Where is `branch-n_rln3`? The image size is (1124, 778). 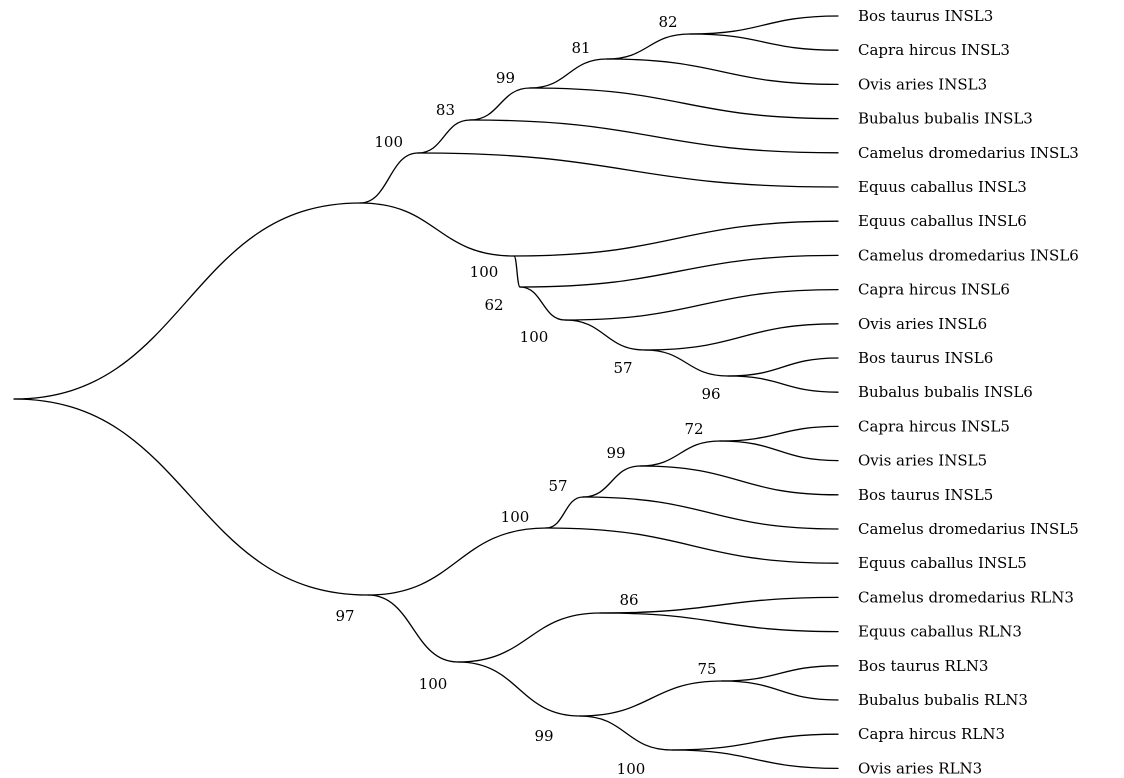 branch-n_rln3 is located at coordinates (413, 628).